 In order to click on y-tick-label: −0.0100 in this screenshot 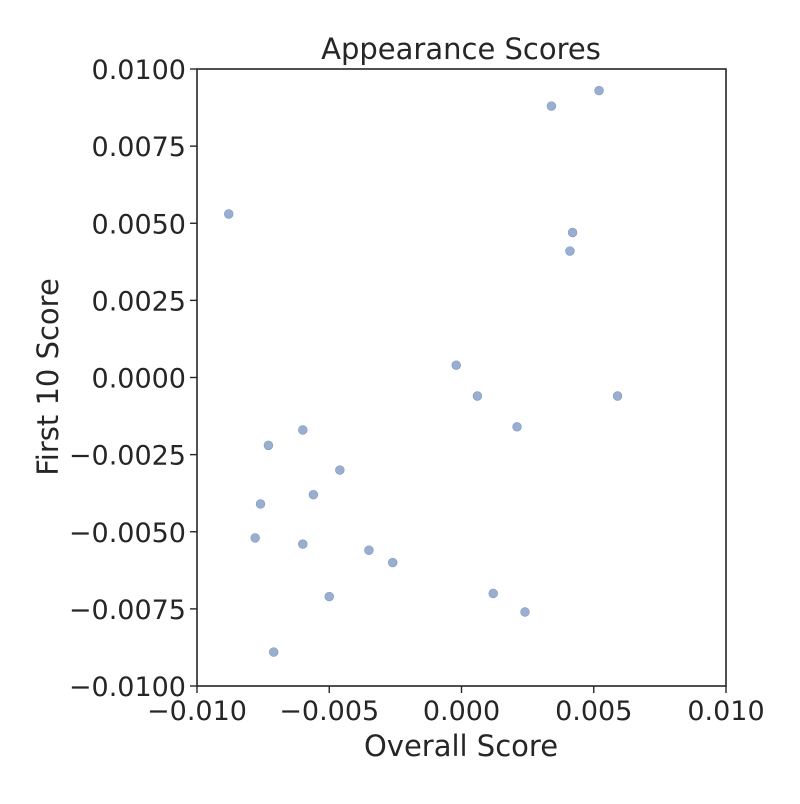, I will do `click(127, 687)`.